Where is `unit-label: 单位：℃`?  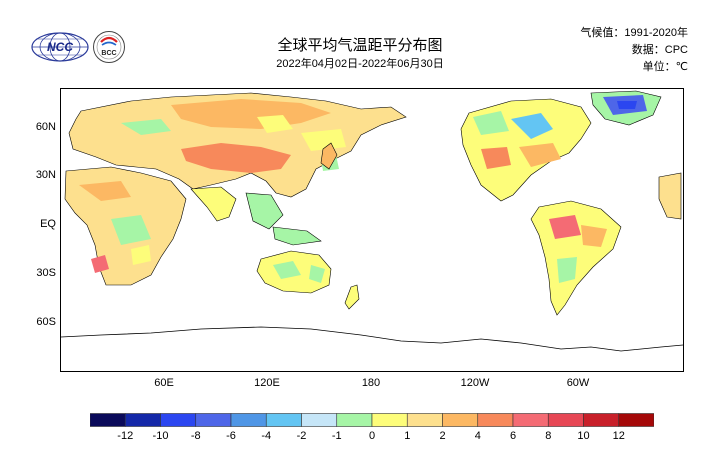 unit-label: 单位：℃ is located at coordinates (665, 67).